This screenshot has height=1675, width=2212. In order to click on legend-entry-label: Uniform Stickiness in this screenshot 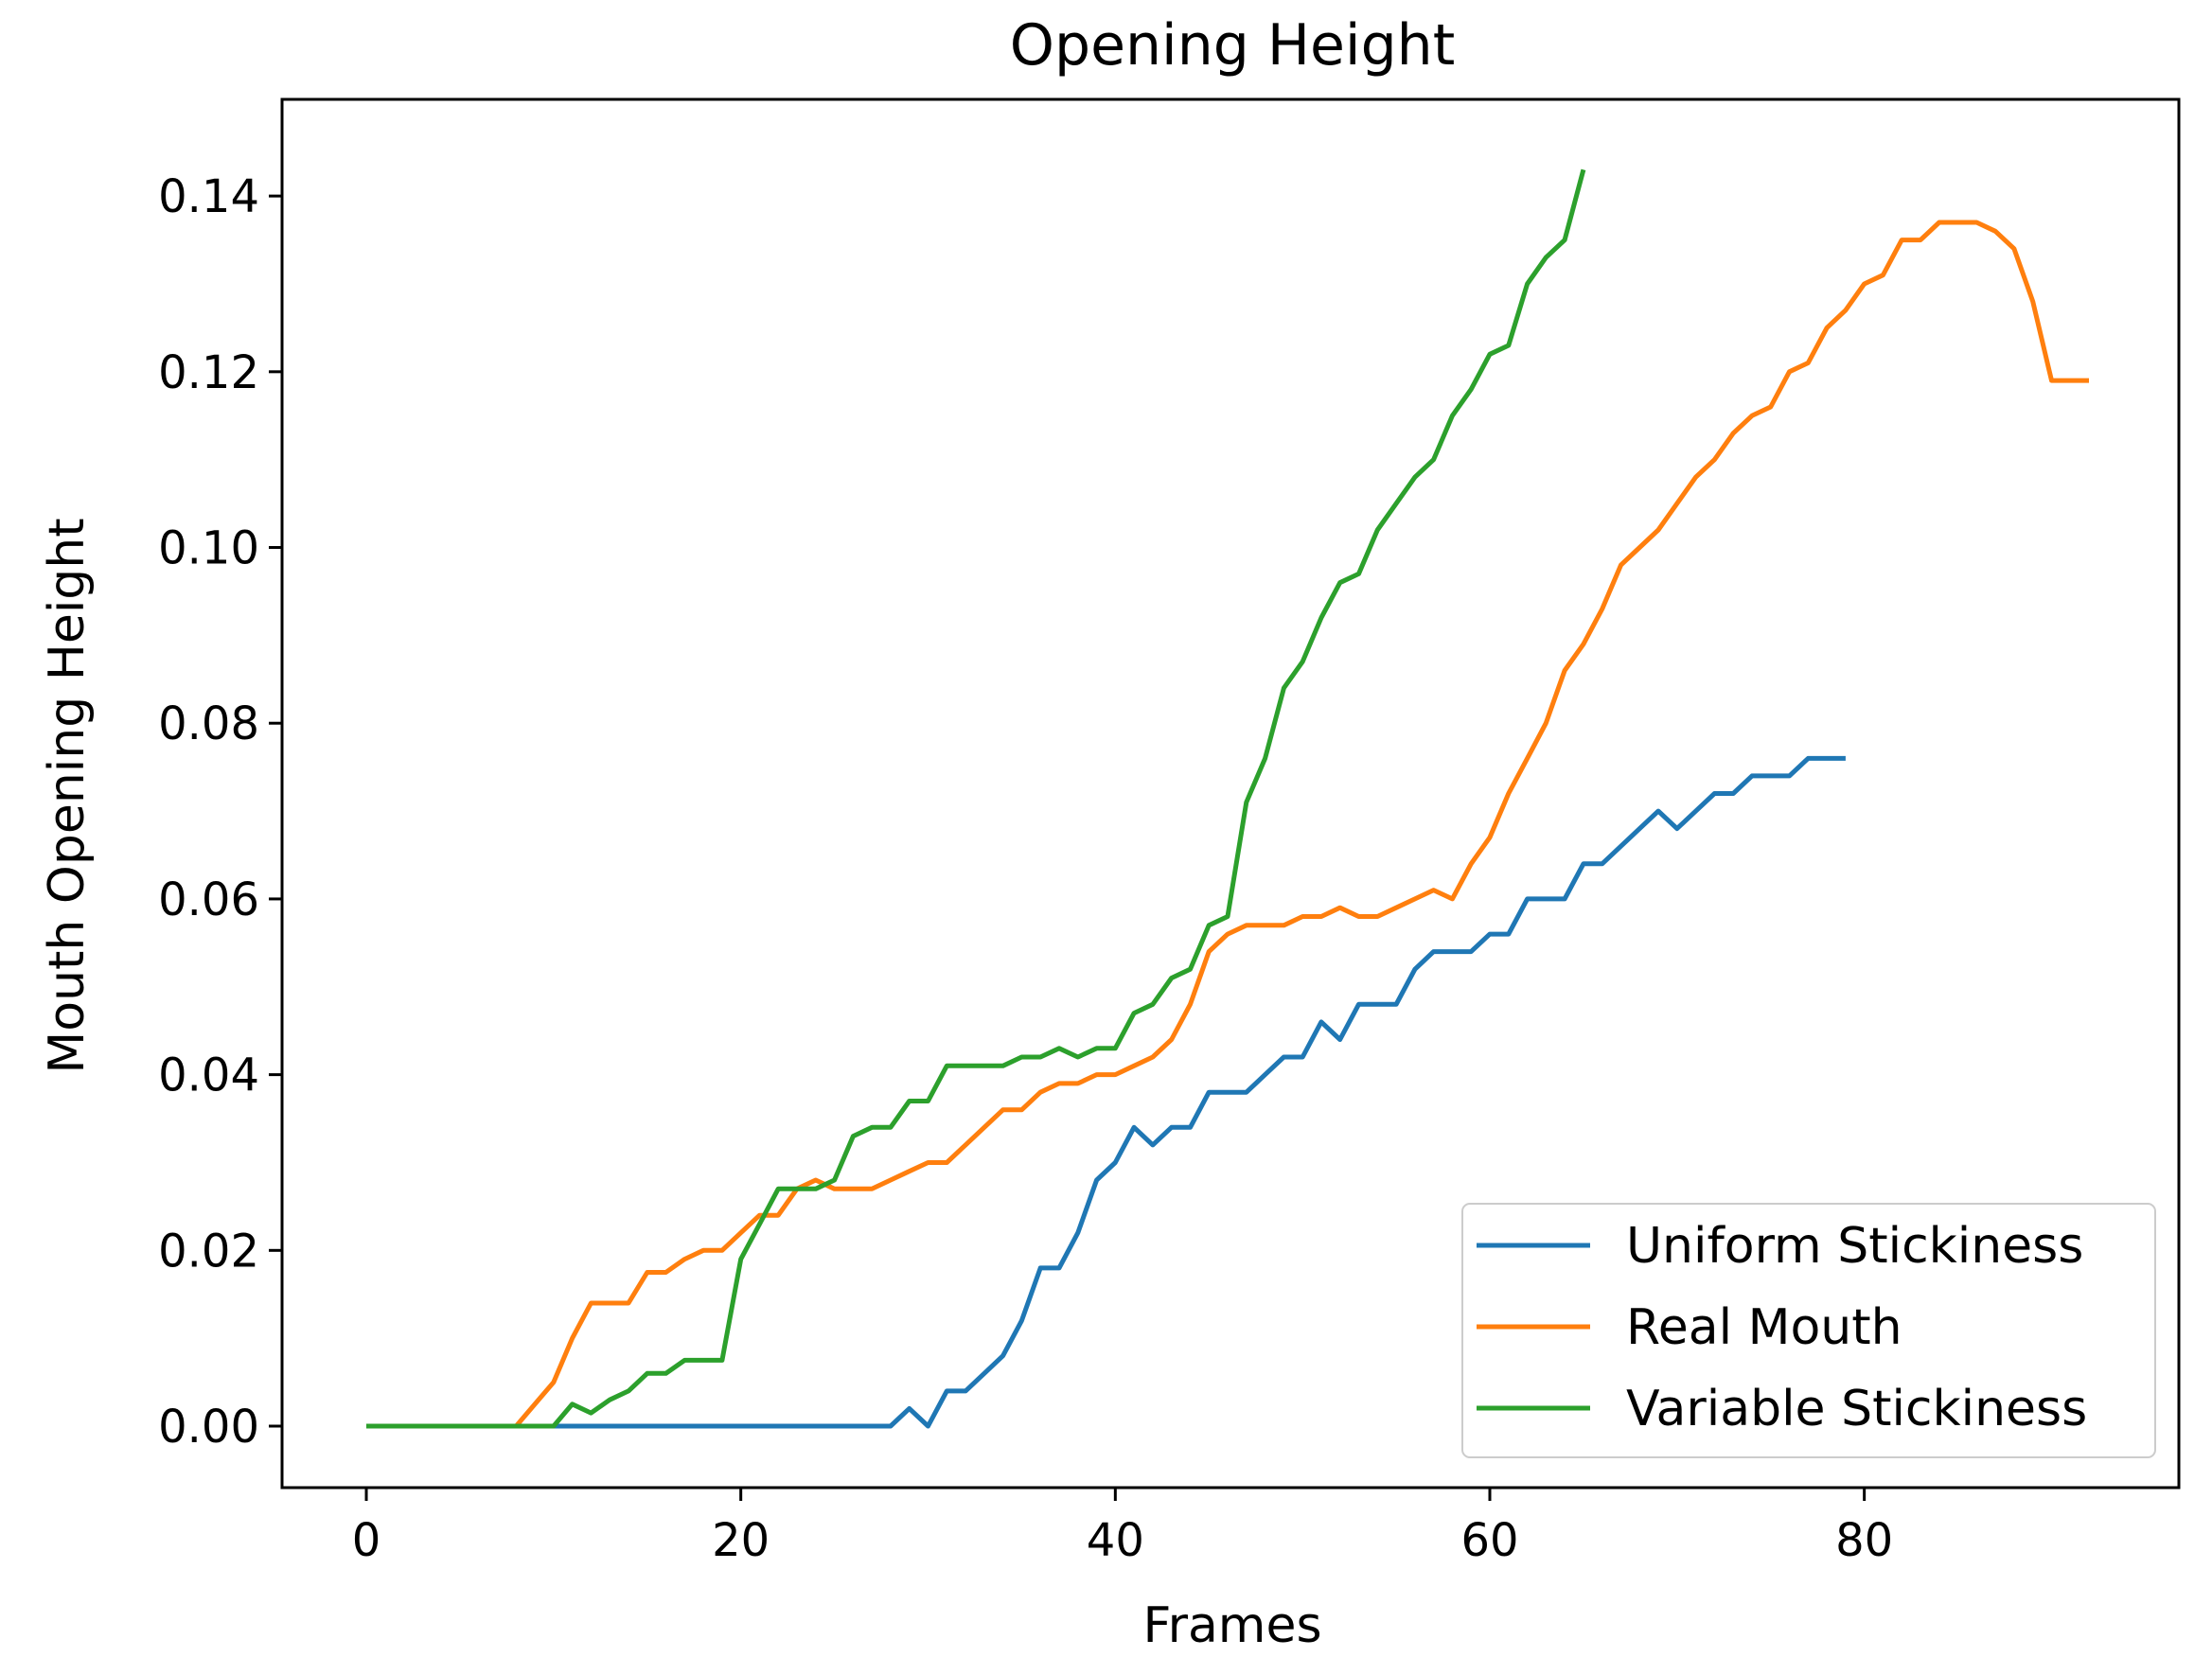, I will do `click(1855, 1246)`.